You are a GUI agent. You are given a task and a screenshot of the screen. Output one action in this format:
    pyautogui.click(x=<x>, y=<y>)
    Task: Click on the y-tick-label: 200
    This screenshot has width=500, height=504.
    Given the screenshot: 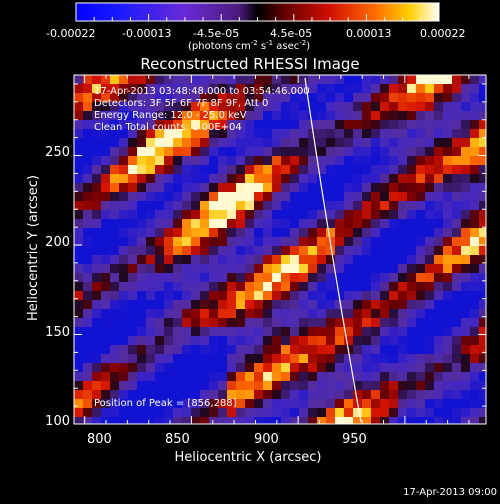 What is the action you would take?
    pyautogui.click(x=57, y=242)
    